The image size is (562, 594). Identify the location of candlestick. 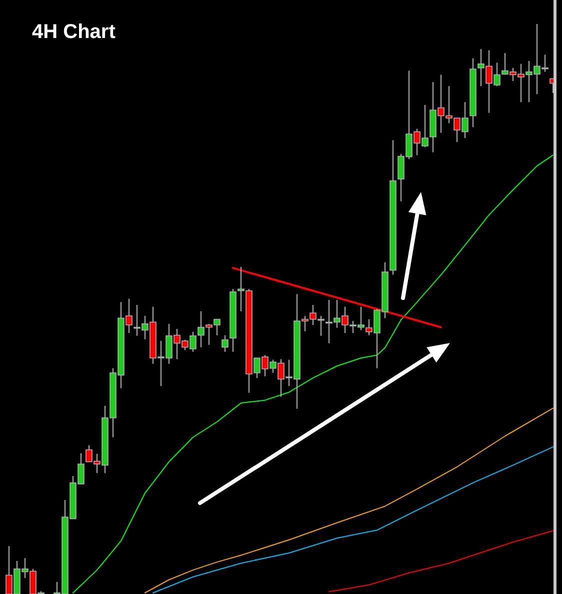
(225, 343).